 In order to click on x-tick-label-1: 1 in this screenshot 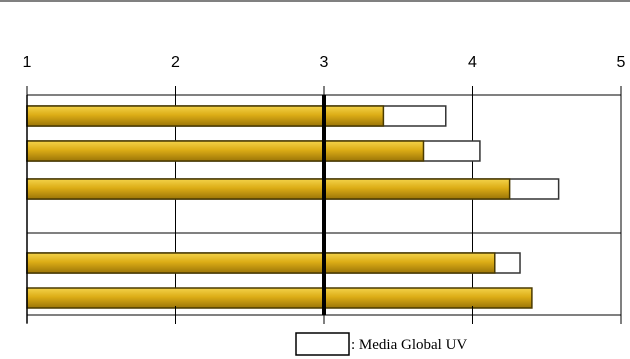, I will do `click(27, 62)`.